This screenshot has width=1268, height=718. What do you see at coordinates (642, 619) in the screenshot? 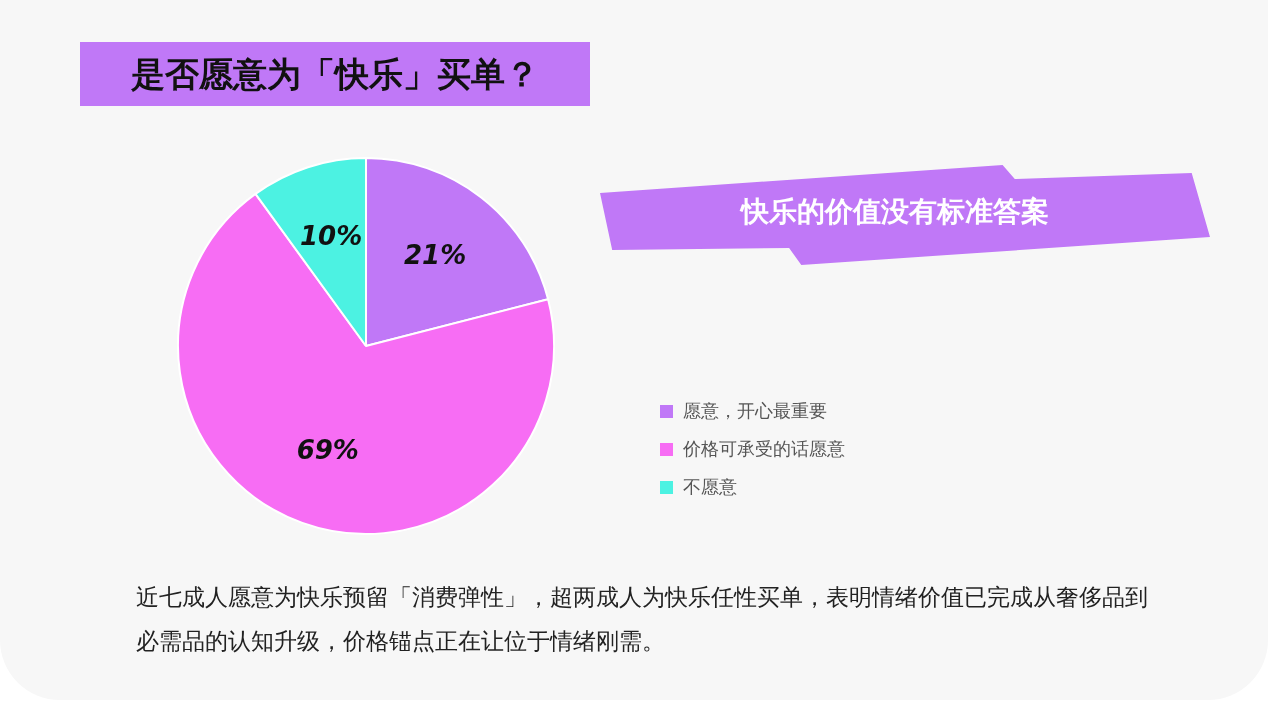
I see `text: 近七成人愿意为快乐预留「消费弹性」，超两成人为快乐任性买单，表明情绪价值已完成从奢侈品到必需品的认知升级，价格锚点正在让位于情绪刚需。` at bounding box center [642, 619].